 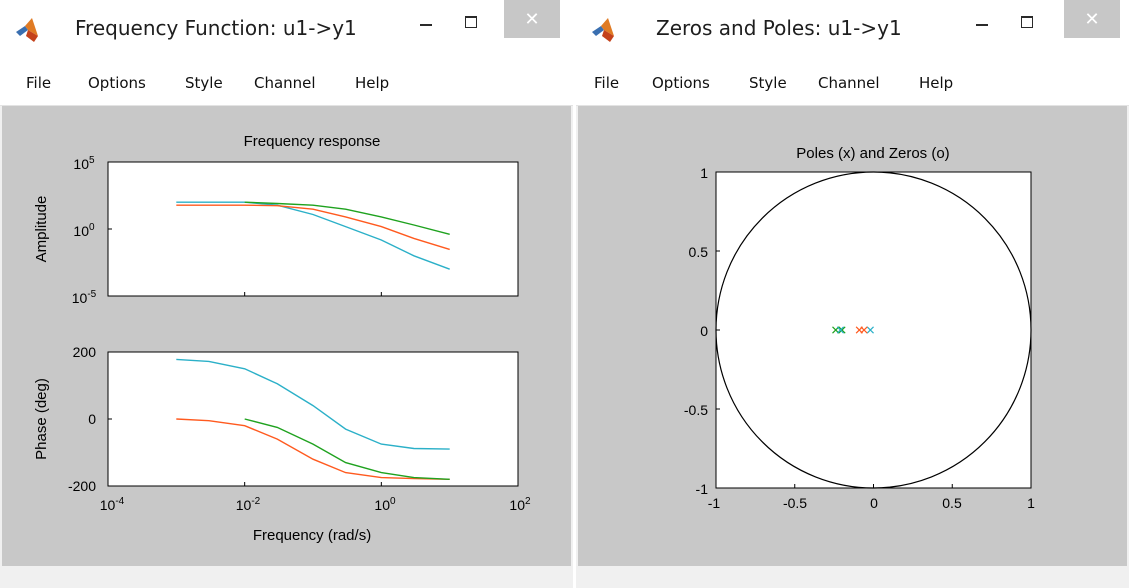 I want to click on phase-ytick-label-neg200: -200, so click(x=82, y=486).